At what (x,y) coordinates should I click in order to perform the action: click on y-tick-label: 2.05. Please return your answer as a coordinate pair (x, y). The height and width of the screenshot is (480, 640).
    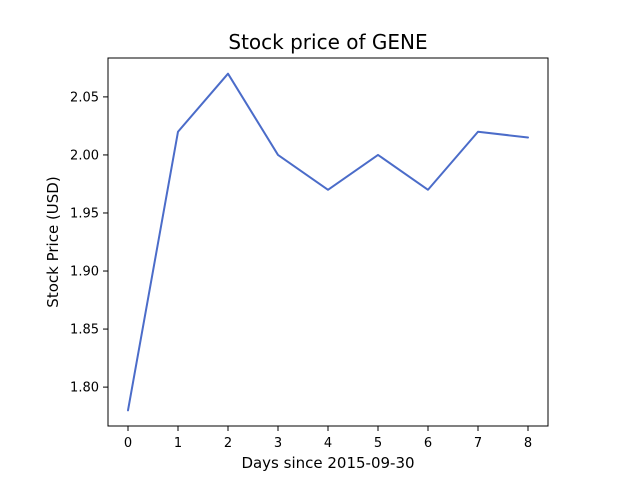
    Looking at the image, I should click on (84, 97).